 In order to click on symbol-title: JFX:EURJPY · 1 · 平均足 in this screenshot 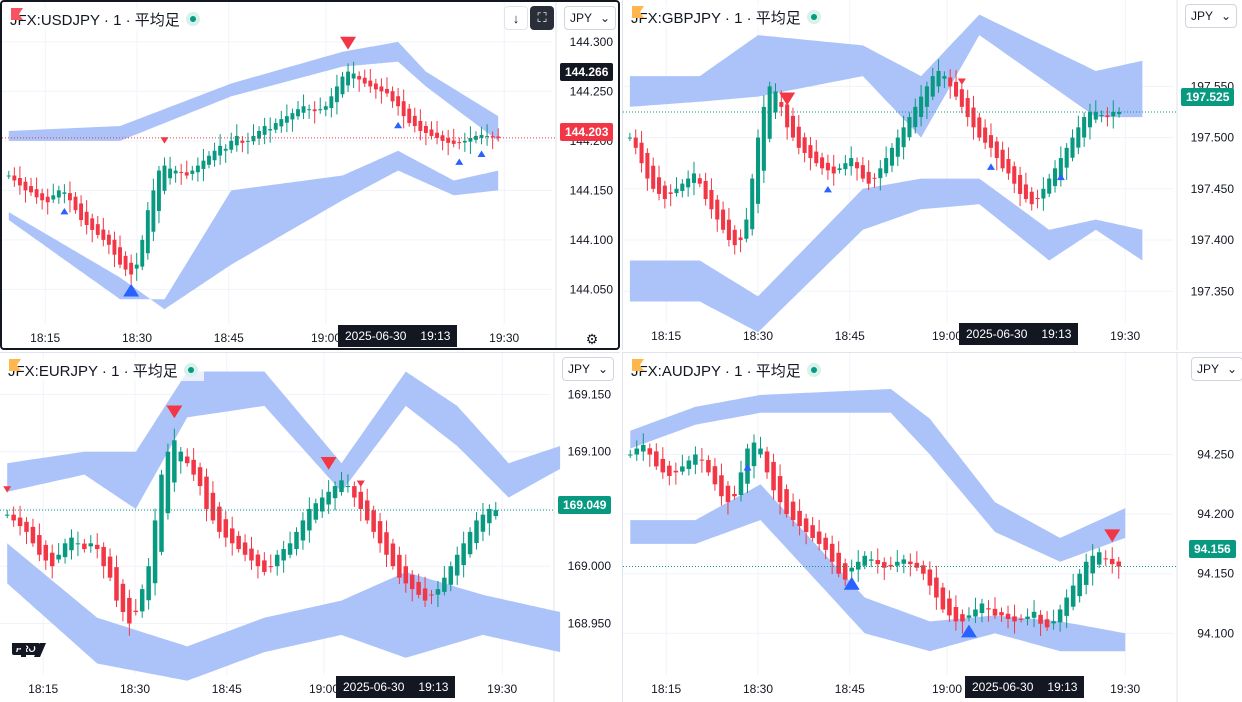, I will do `click(93, 371)`.